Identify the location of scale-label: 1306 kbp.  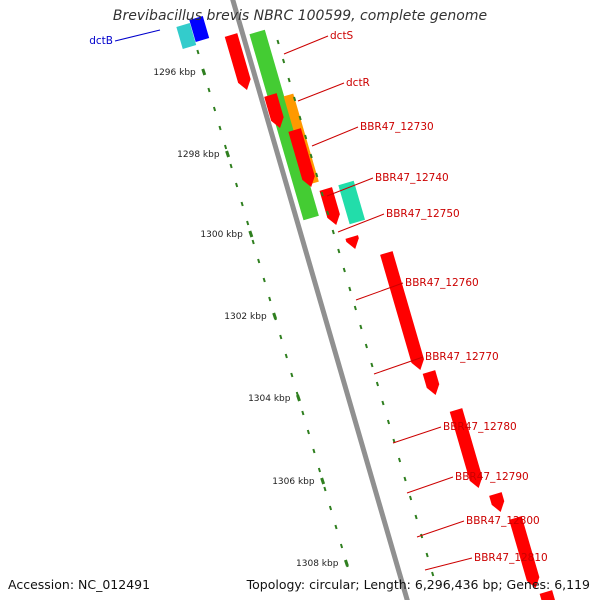
(293, 482).